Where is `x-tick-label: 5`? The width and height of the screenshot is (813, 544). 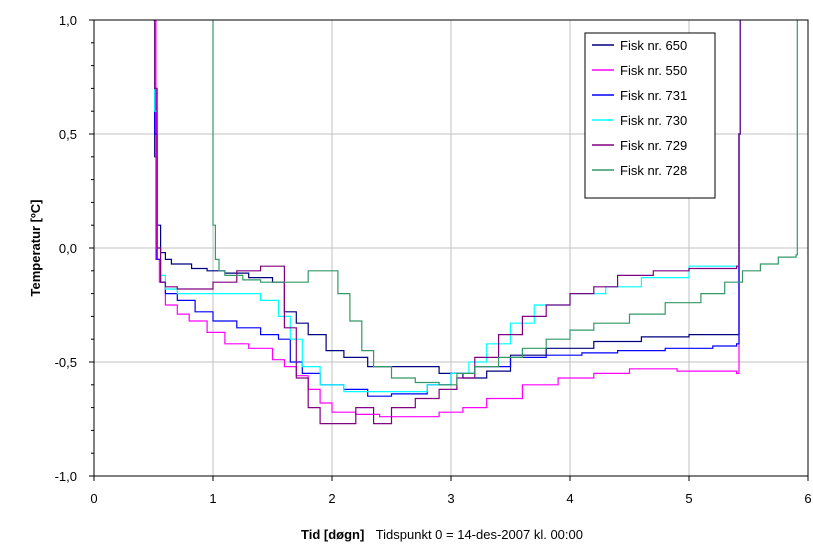
x-tick-label: 5 is located at coordinates (688, 498).